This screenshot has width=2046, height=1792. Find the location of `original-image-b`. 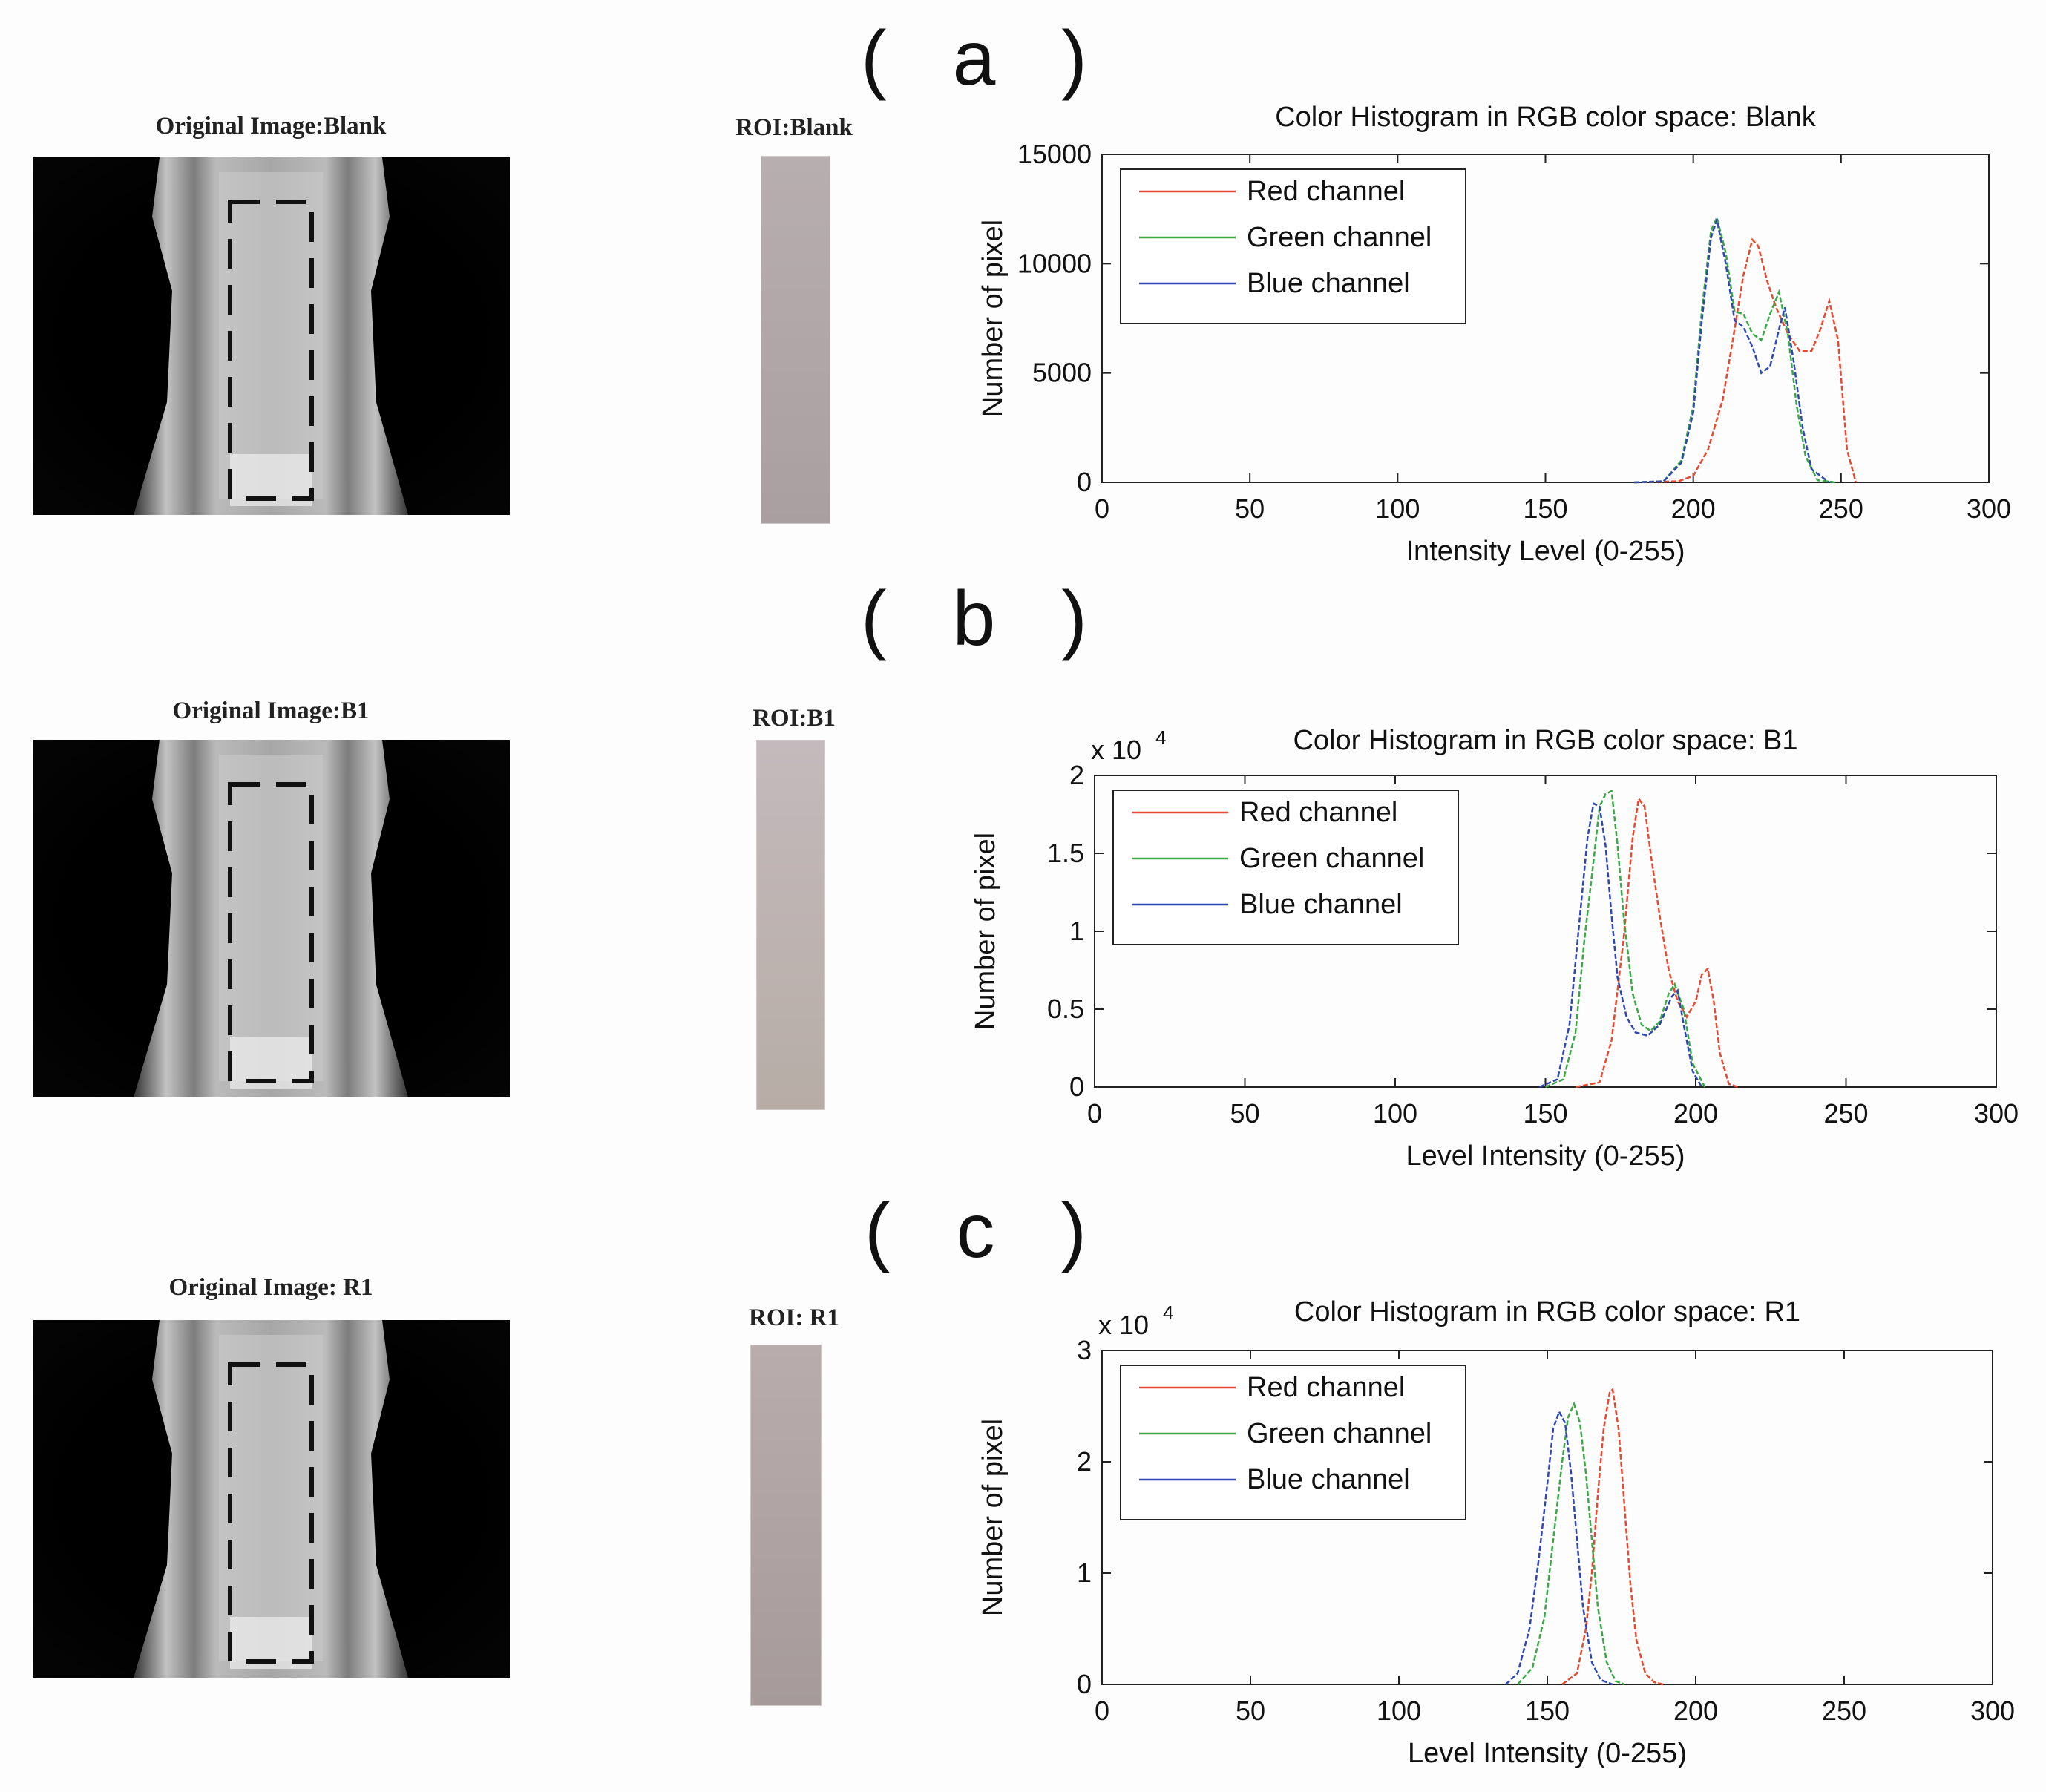

original-image-b is located at coordinates (271, 918).